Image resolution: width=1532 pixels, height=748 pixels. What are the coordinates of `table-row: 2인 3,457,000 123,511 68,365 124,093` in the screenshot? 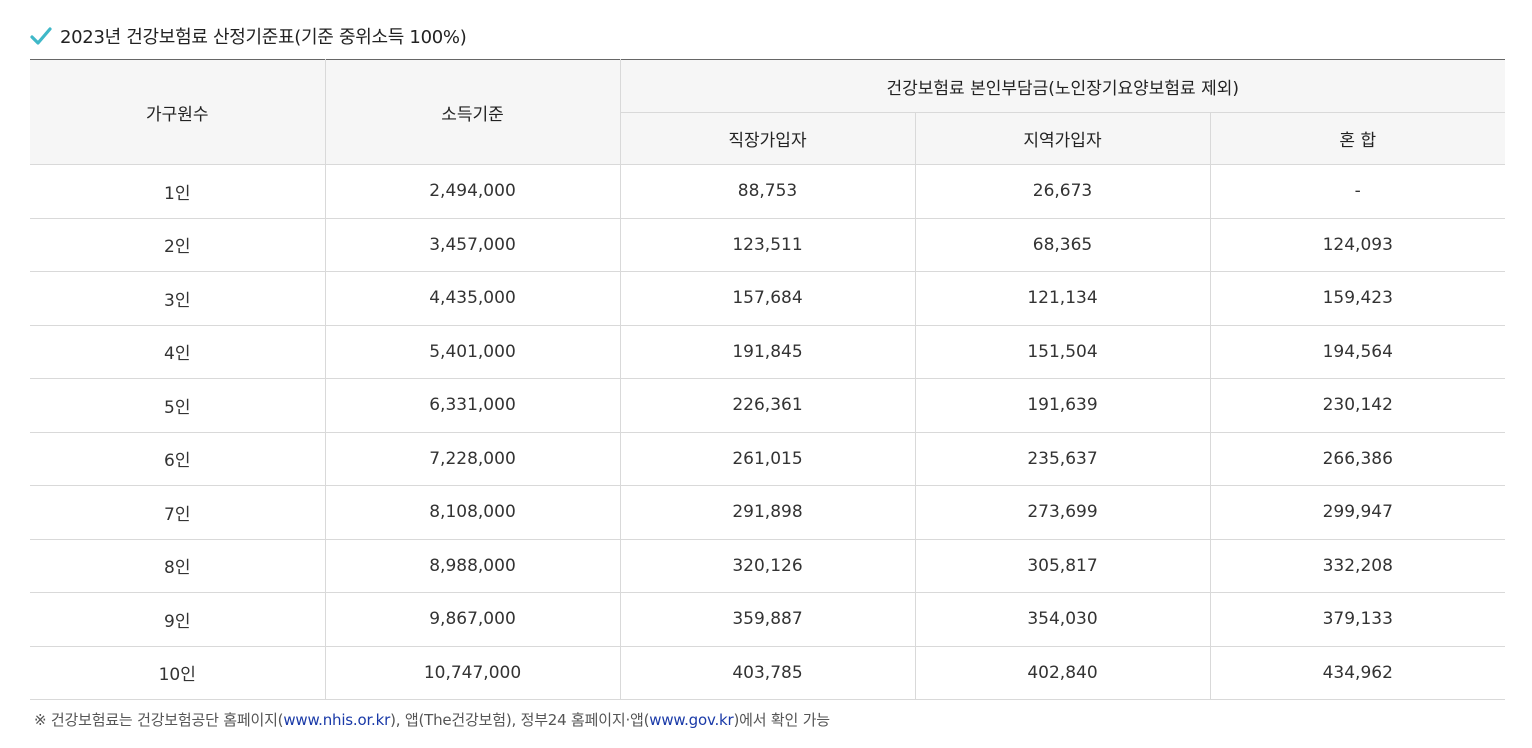 It's located at (767, 244).